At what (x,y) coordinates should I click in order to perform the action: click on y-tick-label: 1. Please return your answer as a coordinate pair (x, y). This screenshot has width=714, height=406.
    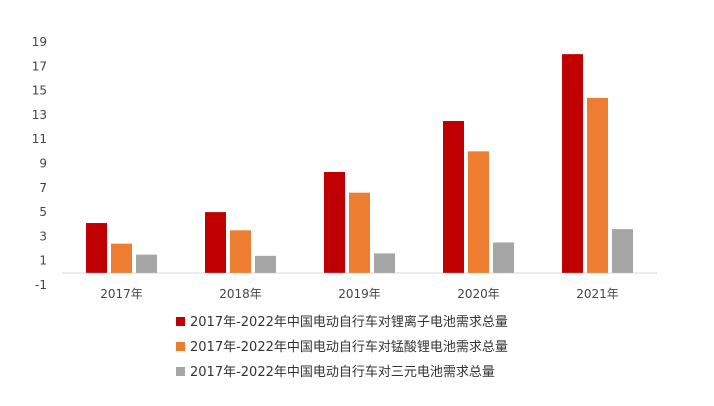
    Looking at the image, I should click on (43, 261).